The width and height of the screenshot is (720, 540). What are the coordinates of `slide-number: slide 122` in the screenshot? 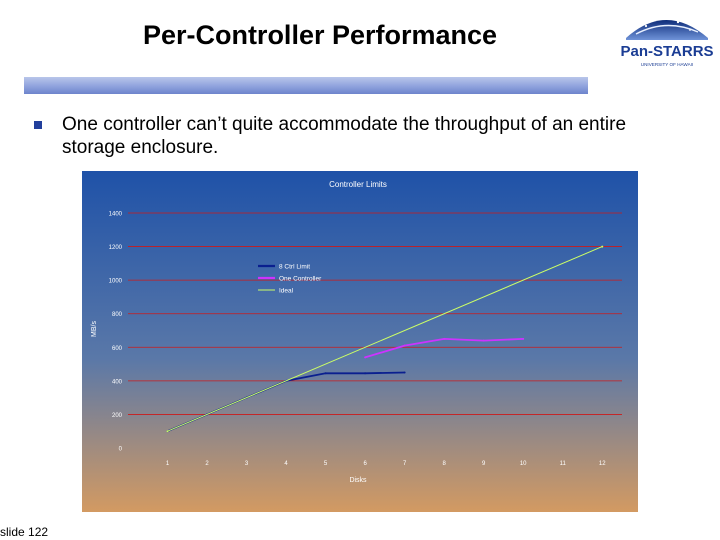 It's located at (24, 532).